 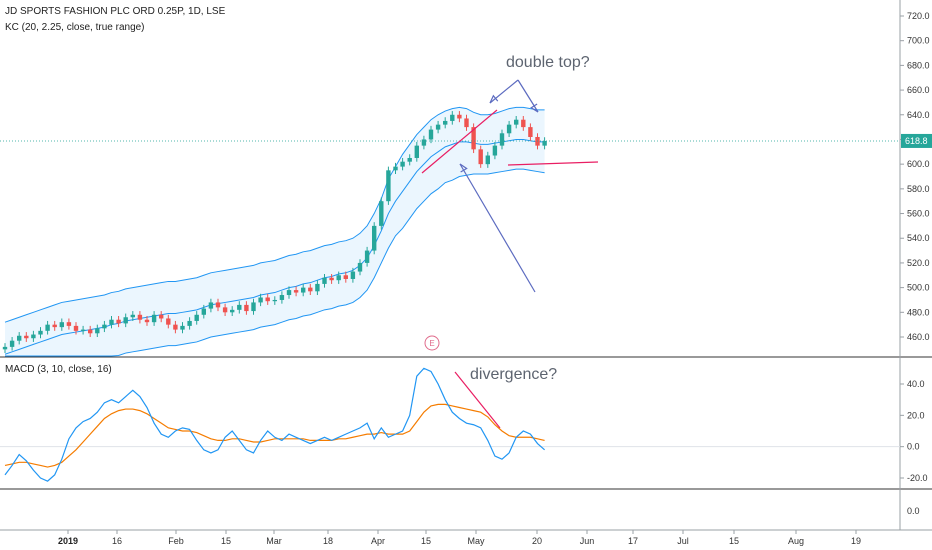 I want to click on price-tick-label: 540.0, so click(x=918, y=238).